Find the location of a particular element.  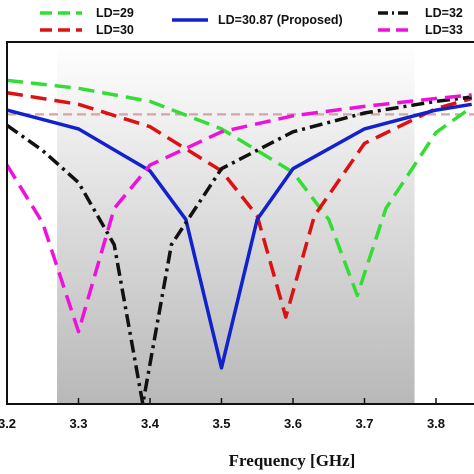

legend-item-ld32: LD=32 is located at coordinates (420, 13).